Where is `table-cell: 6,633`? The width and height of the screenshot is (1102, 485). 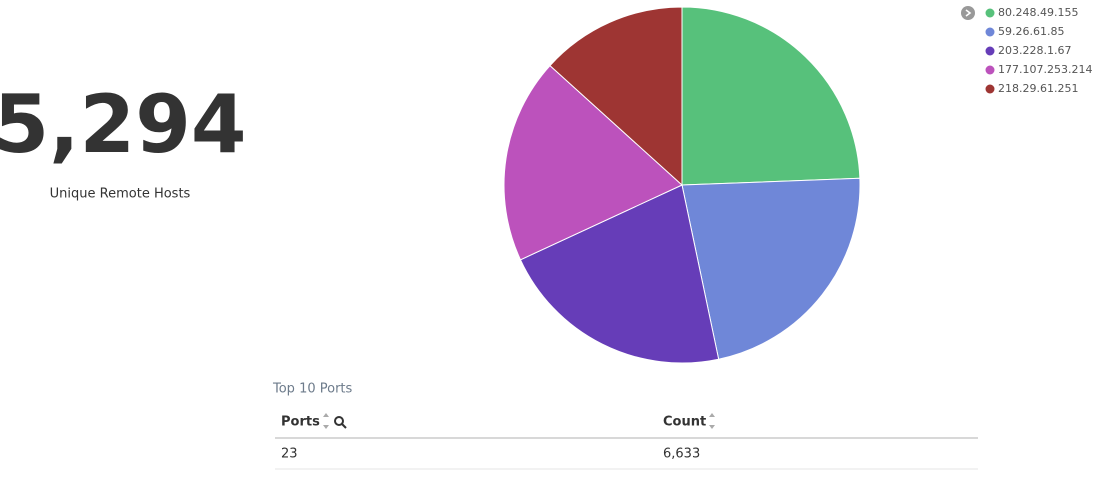
table-cell: 6,633 is located at coordinates (681, 454).